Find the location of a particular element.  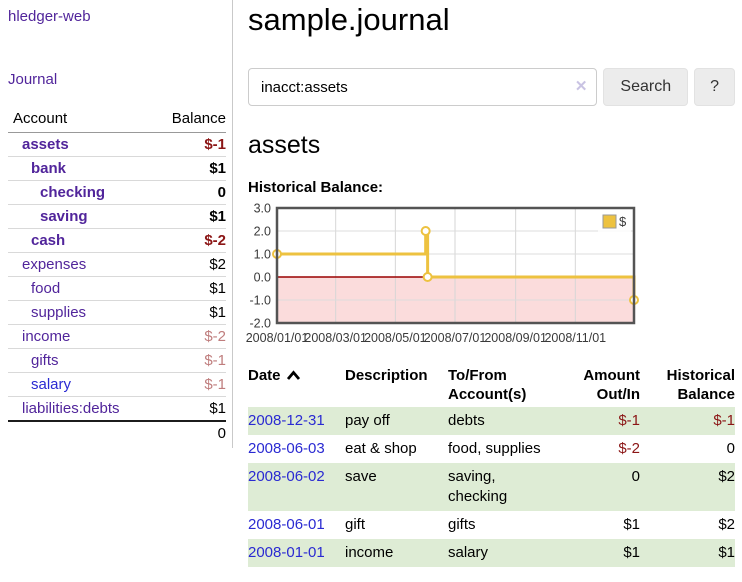

register-row: 2008-06-02 save saving, checking 0 $2 is located at coordinates (491, 487).